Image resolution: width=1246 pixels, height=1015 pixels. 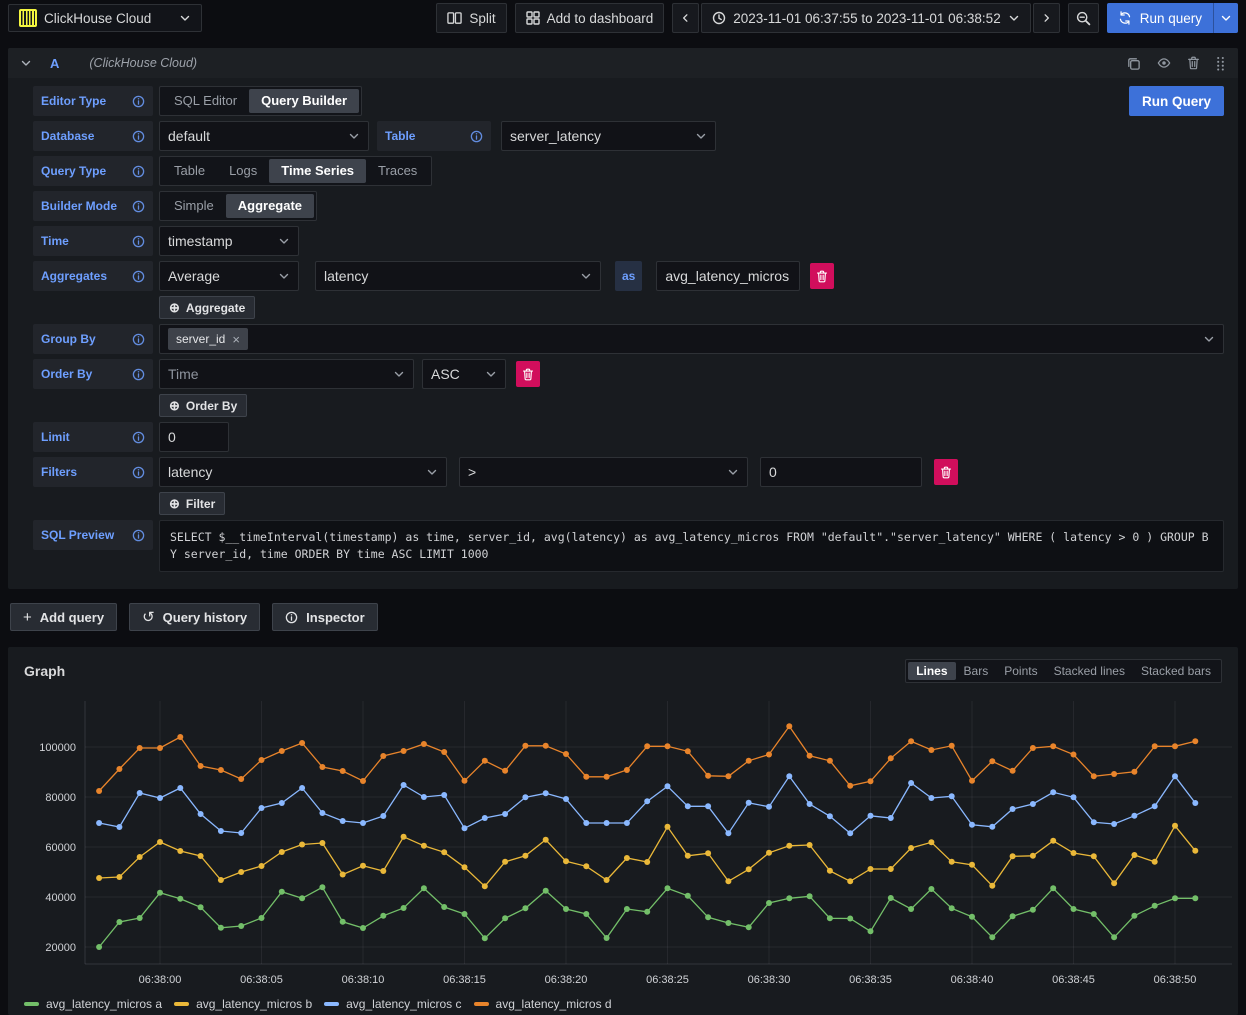 I want to click on add-to-dashboard-button: Add to dashboard, so click(x=589, y=18).